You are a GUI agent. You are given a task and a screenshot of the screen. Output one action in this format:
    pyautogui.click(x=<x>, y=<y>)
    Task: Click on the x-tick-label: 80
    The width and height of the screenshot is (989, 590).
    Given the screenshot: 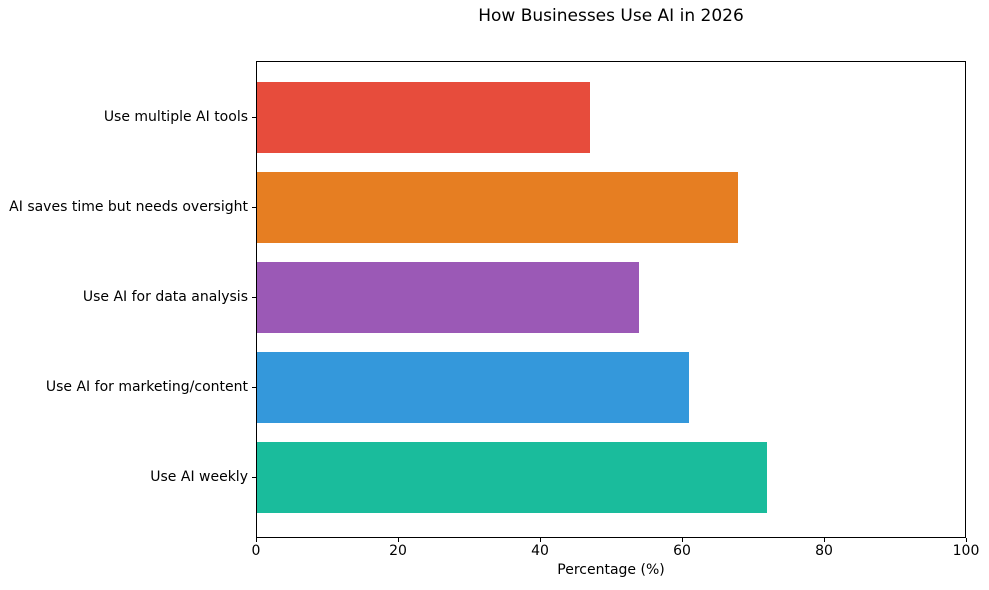 What is the action you would take?
    pyautogui.click(x=824, y=551)
    